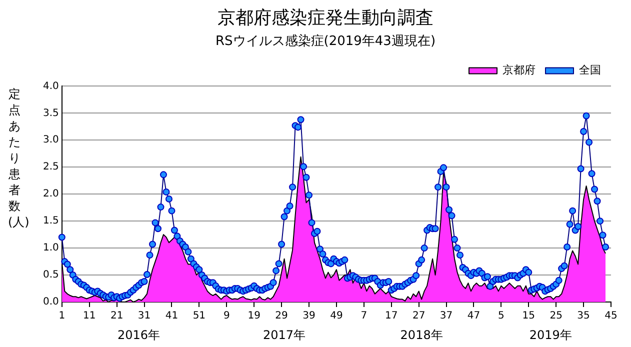 The height and width of the screenshot is (347, 631). I want to click on x-tick-label: 37, so click(446, 316).